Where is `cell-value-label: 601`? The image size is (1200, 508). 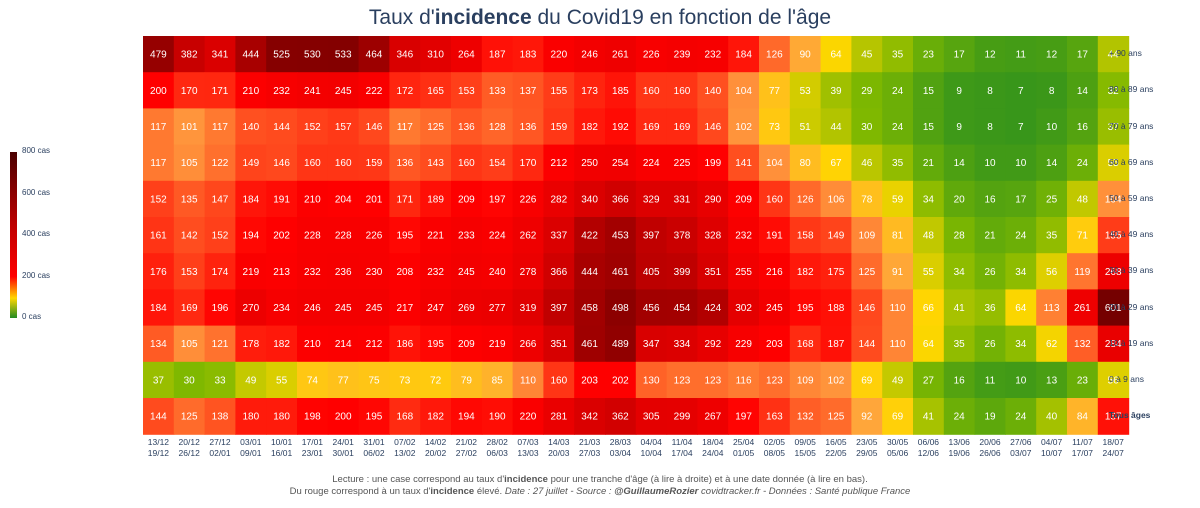
cell-value-label: 601 is located at coordinates (1113, 308).